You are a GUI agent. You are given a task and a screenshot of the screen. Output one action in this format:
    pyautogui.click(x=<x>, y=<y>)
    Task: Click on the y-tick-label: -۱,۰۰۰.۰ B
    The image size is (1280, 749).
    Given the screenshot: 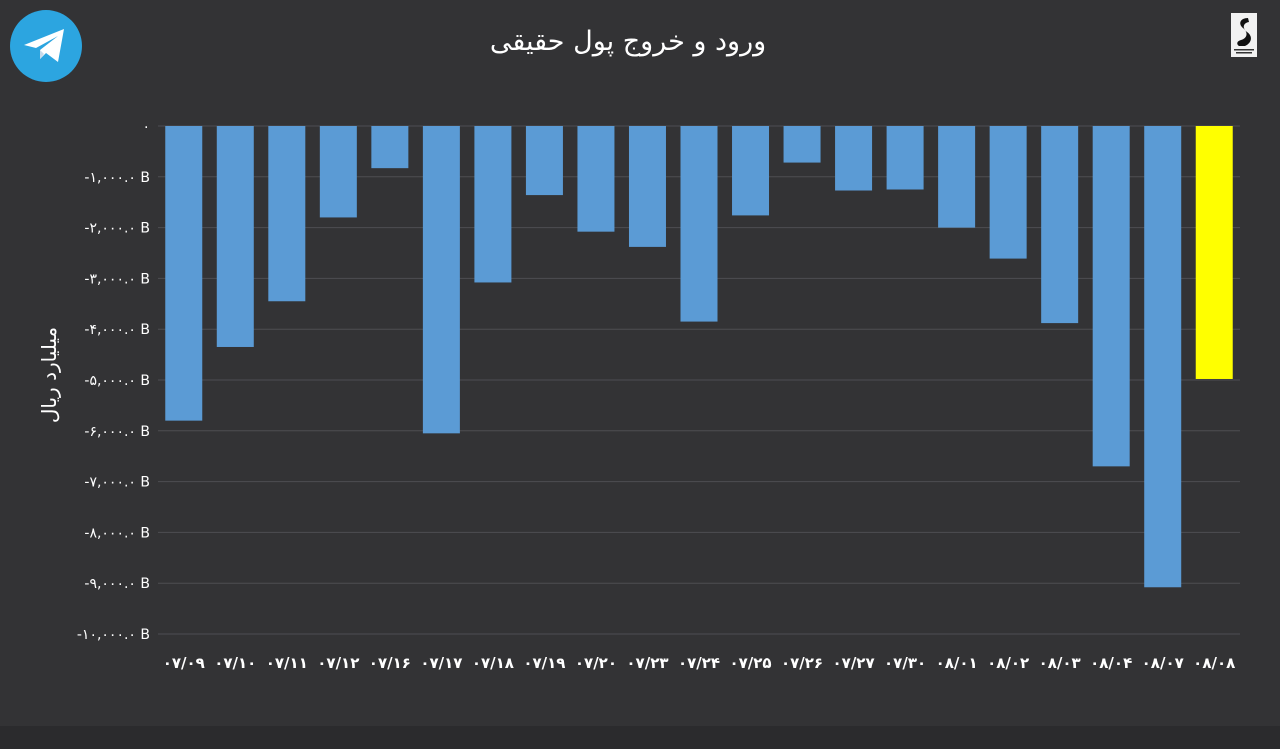 What is the action you would take?
    pyautogui.click(x=117, y=178)
    